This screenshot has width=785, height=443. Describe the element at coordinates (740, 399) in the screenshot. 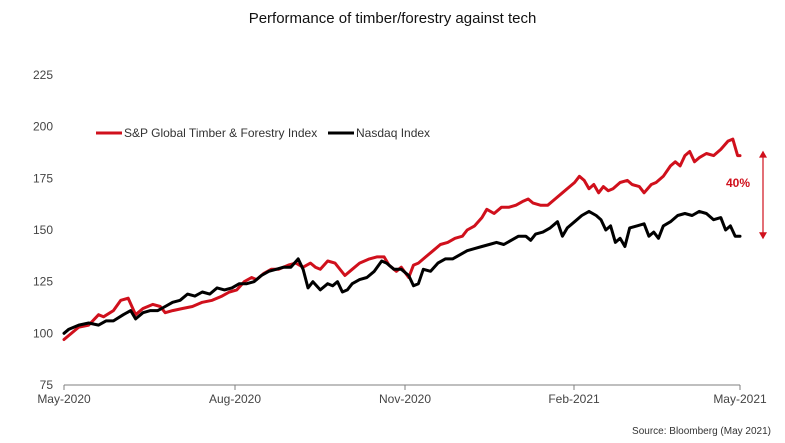

I see `x-tick-label: May-2021` at that location.